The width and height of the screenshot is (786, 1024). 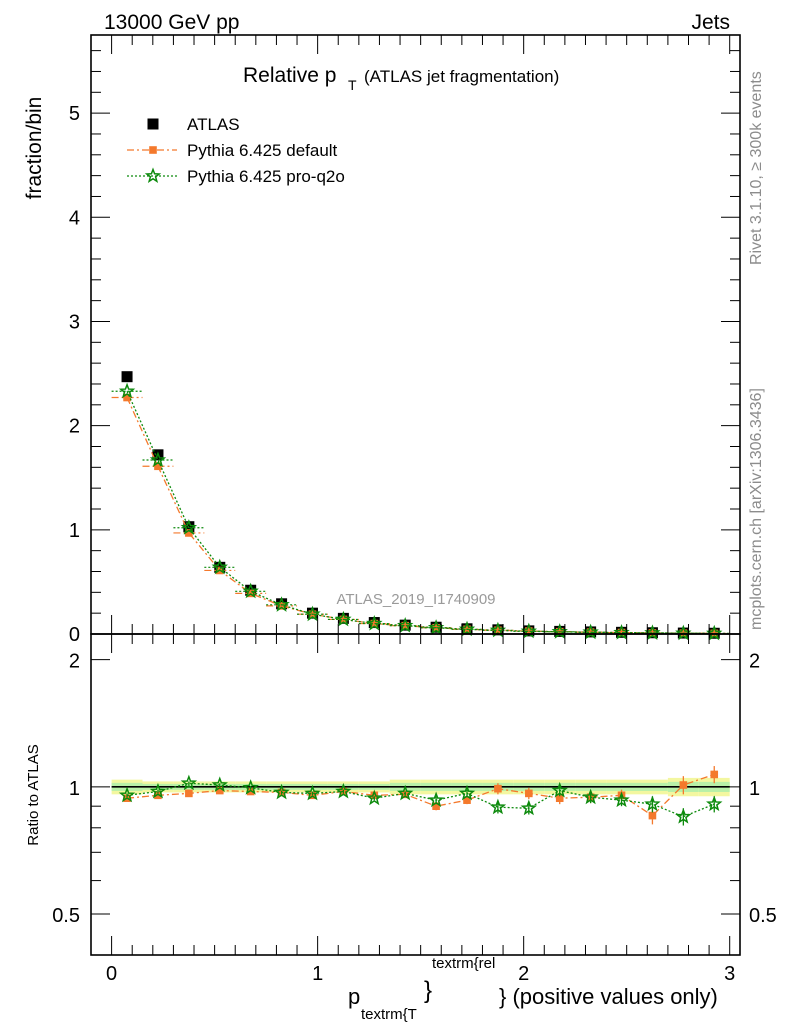 I want to click on main-y-tick-label: 5, so click(x=74, y=114).